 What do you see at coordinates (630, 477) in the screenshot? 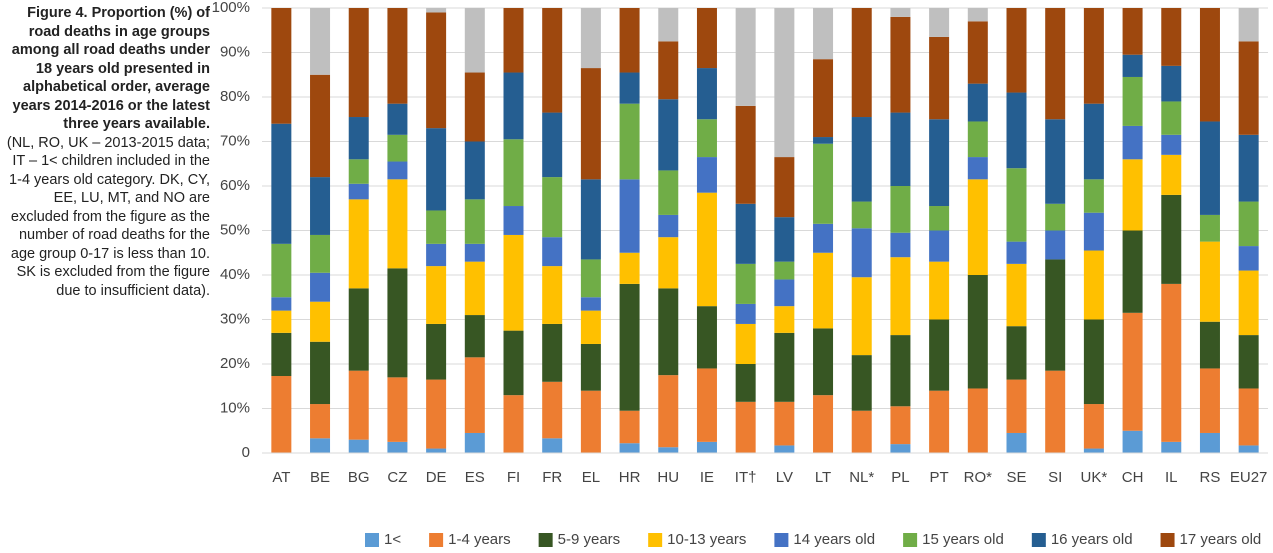
I see `x-tick-label: HR` at bounding box center [630, 477].